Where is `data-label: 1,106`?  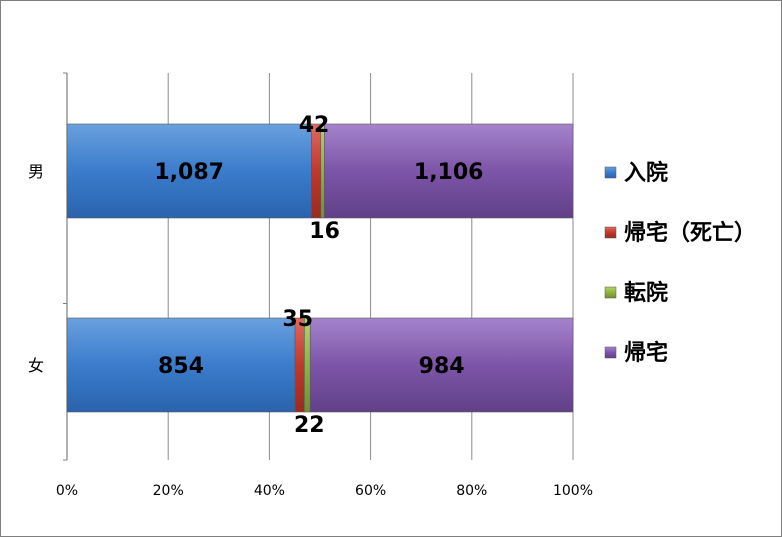 data-label: 1,106 is located at coordinates (449, 172).